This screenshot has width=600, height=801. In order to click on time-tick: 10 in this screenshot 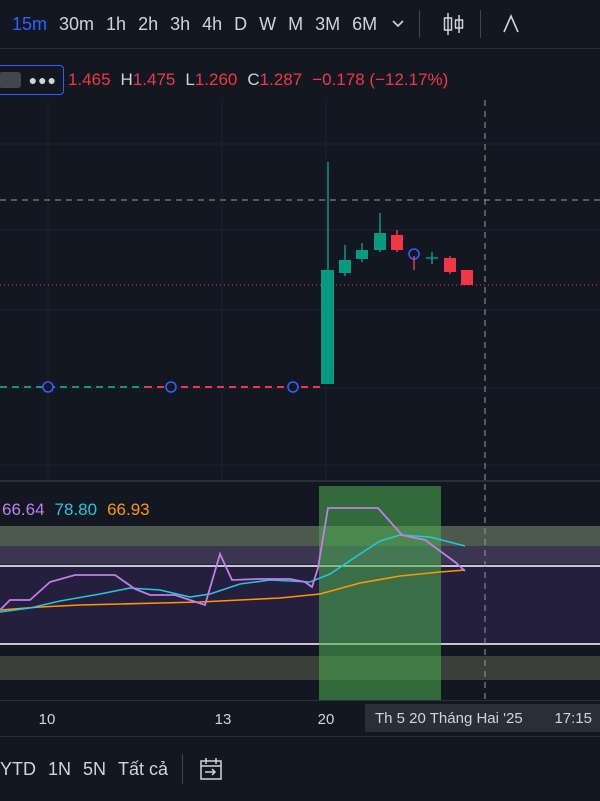, I will do `click(47, 719)`.